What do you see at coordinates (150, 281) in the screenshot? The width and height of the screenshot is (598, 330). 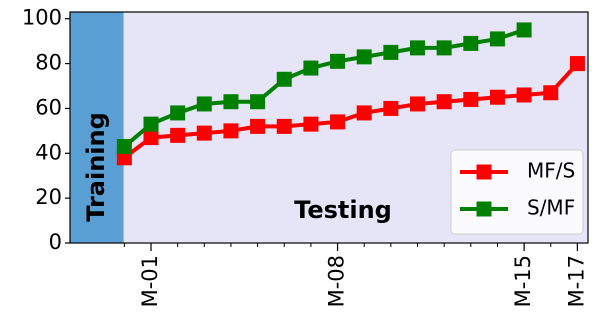 I see `x-tick-label: M-01` at bounding box center [150, 281].